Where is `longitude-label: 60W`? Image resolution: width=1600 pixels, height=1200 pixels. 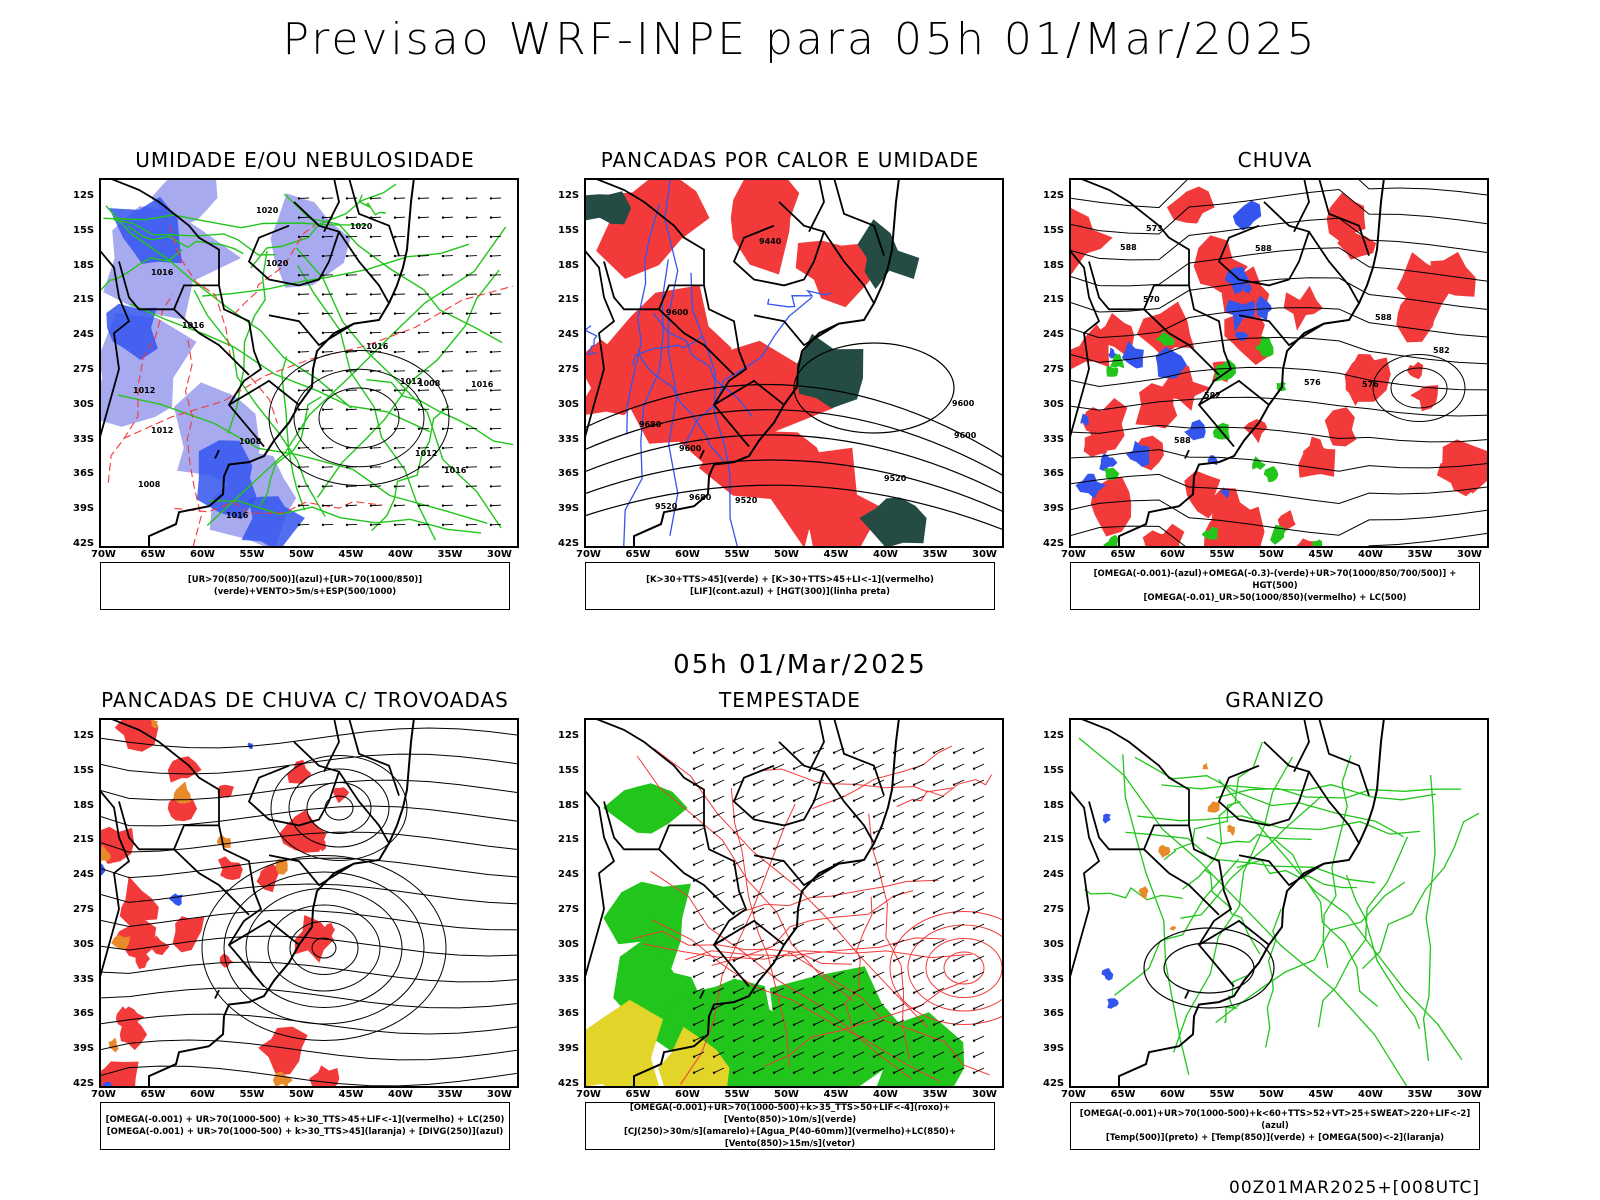
longitude-label: 60W is located at coordinates (1172, 1094).